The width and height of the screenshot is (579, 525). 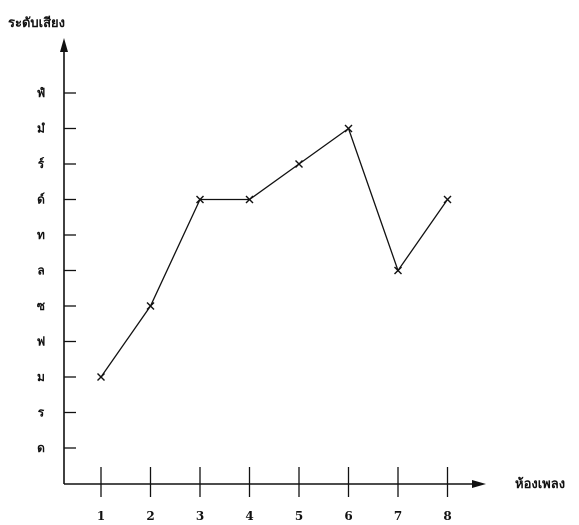 What do you see at coordinates (479, 484) in the screenshot?
I see `x-axis-arrowhead` at bounding box center [479, 484].